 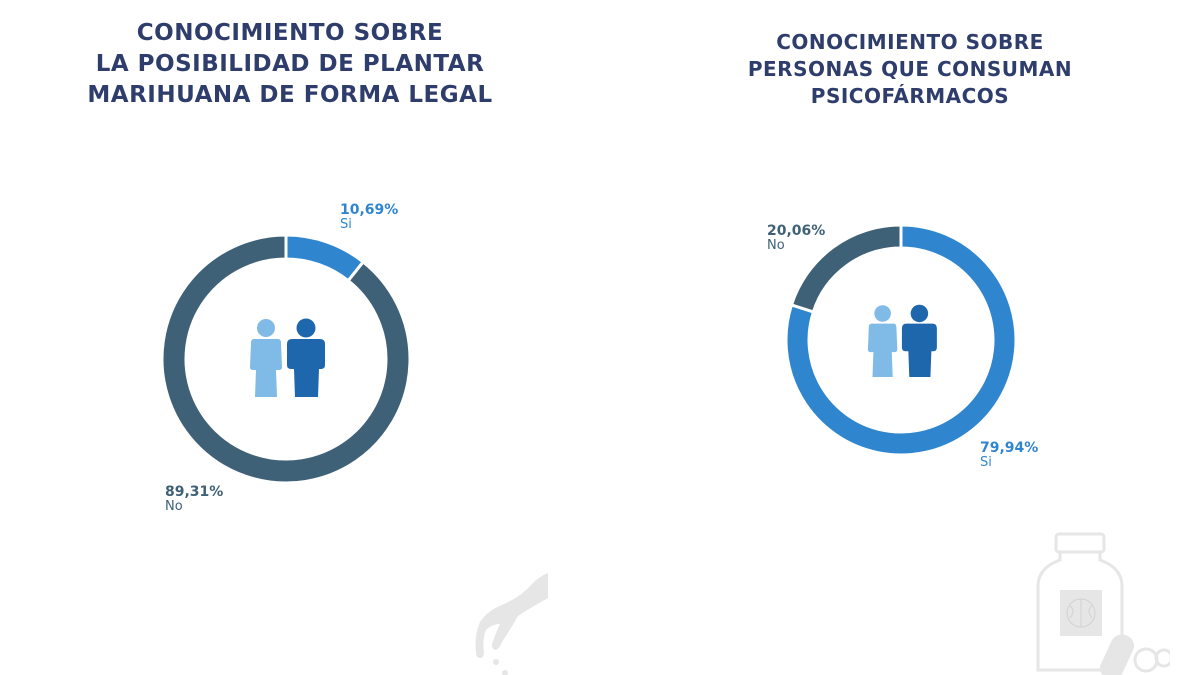 What do you see at coordinates (511, 624) in the screenshot?
I see `hand-planting-icon` at bounding box center [511, 624].